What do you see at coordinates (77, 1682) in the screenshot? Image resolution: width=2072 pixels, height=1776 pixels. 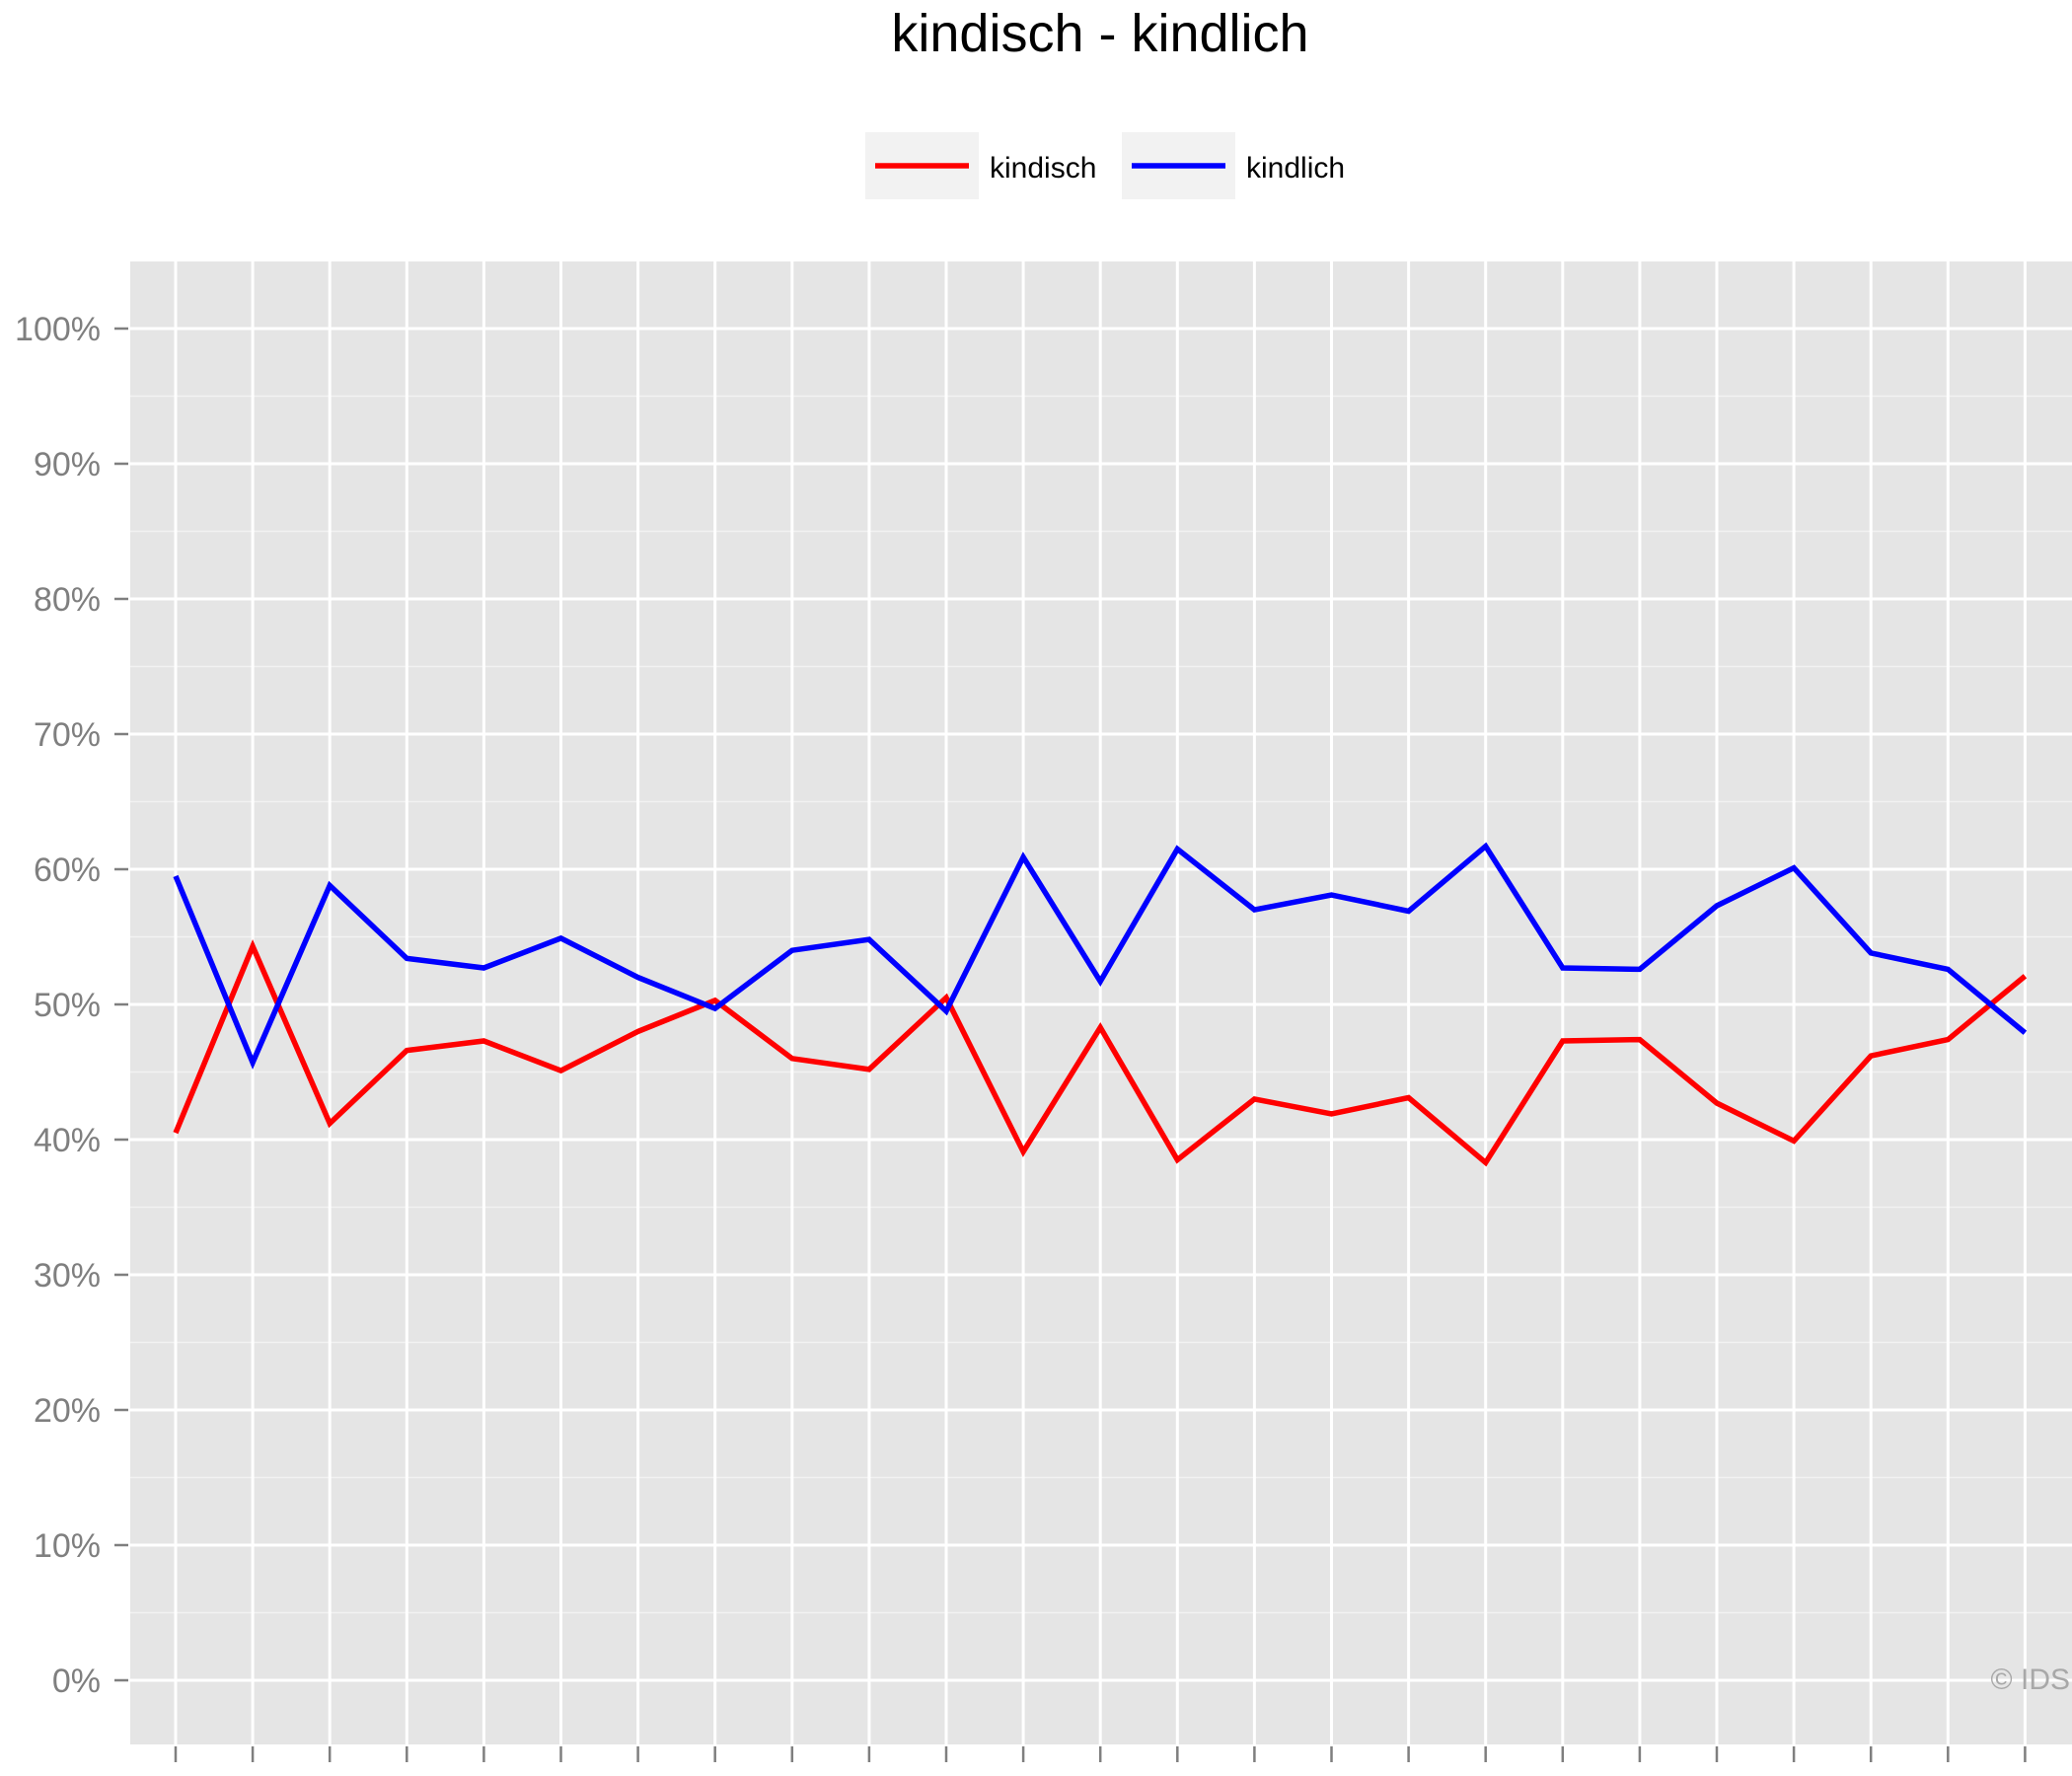 I see `y-tick-label: 0%` at bounding box center [77, 1682].